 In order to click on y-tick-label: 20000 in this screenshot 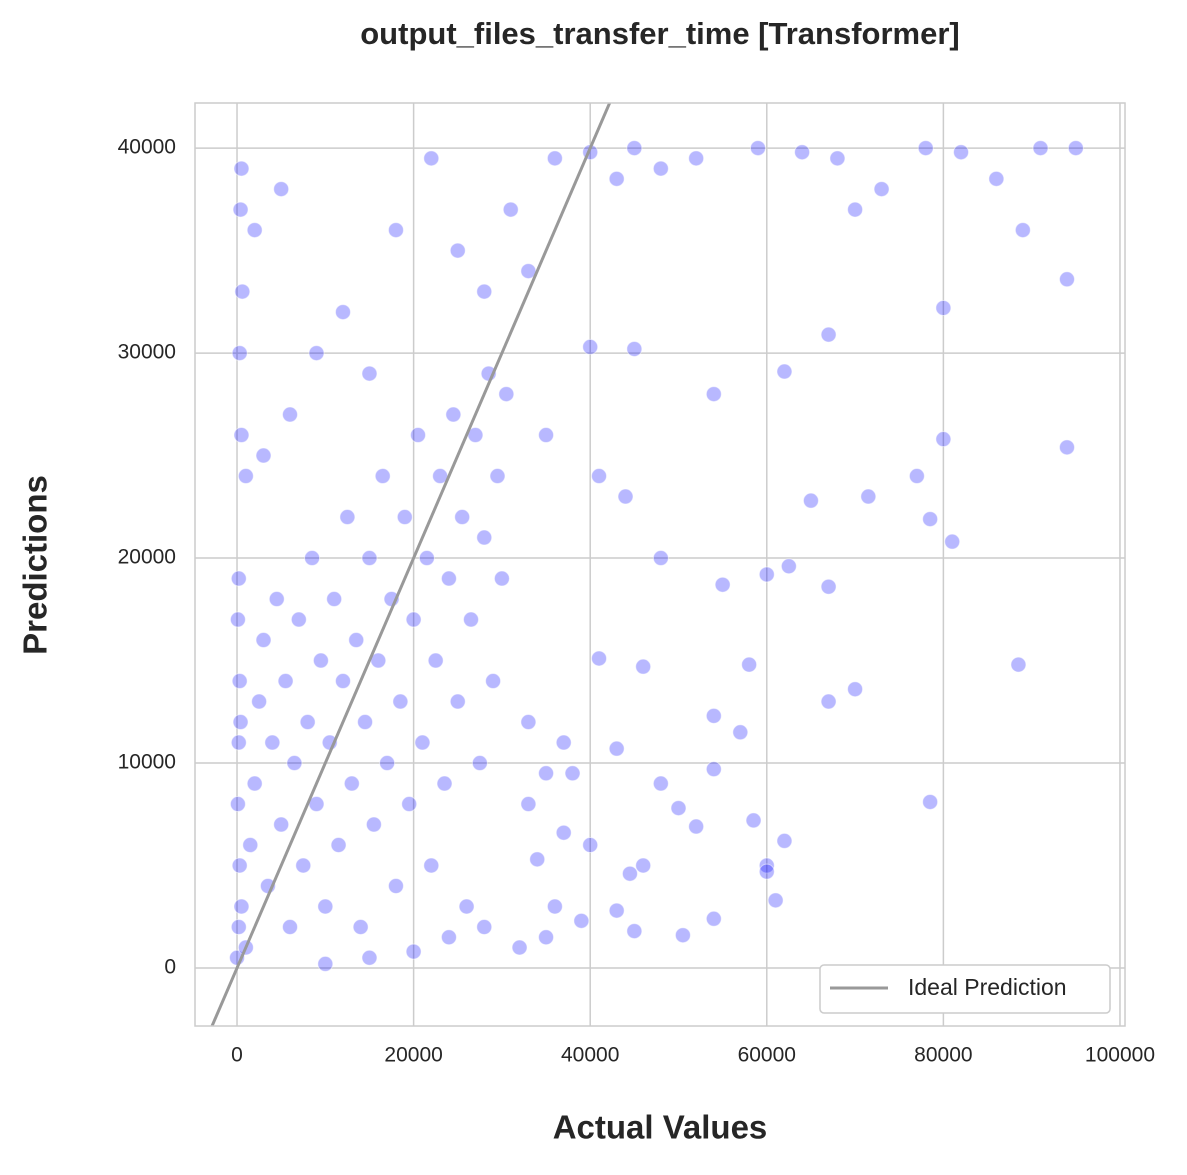, I will do `click(147, 557)`.